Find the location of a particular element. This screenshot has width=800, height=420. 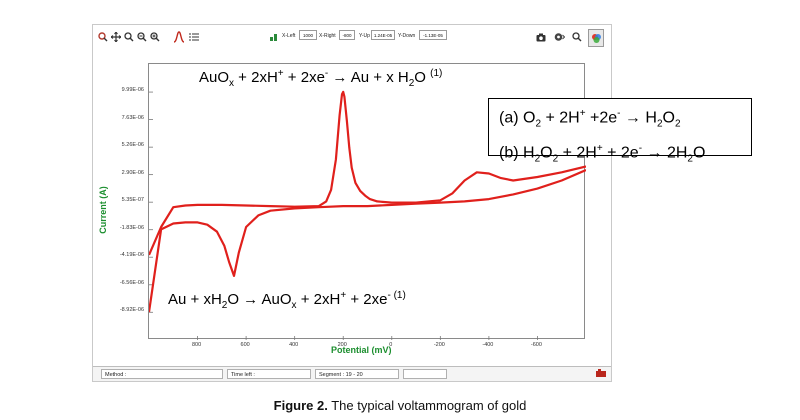

y-tick-label: 2.90E-06 is located at coordinates (132, 172).